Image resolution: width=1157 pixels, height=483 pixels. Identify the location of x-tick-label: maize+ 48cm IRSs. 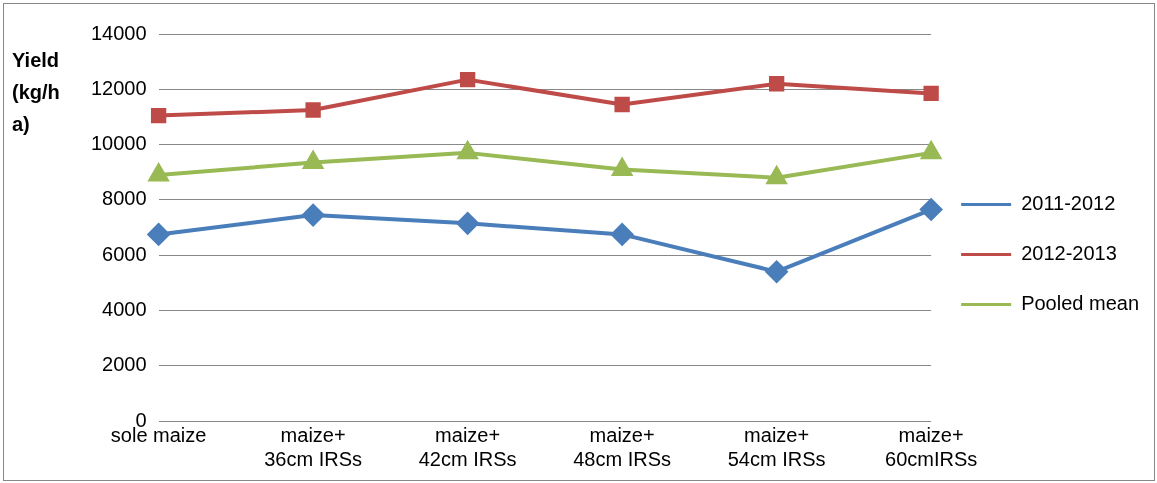
(622, 446).